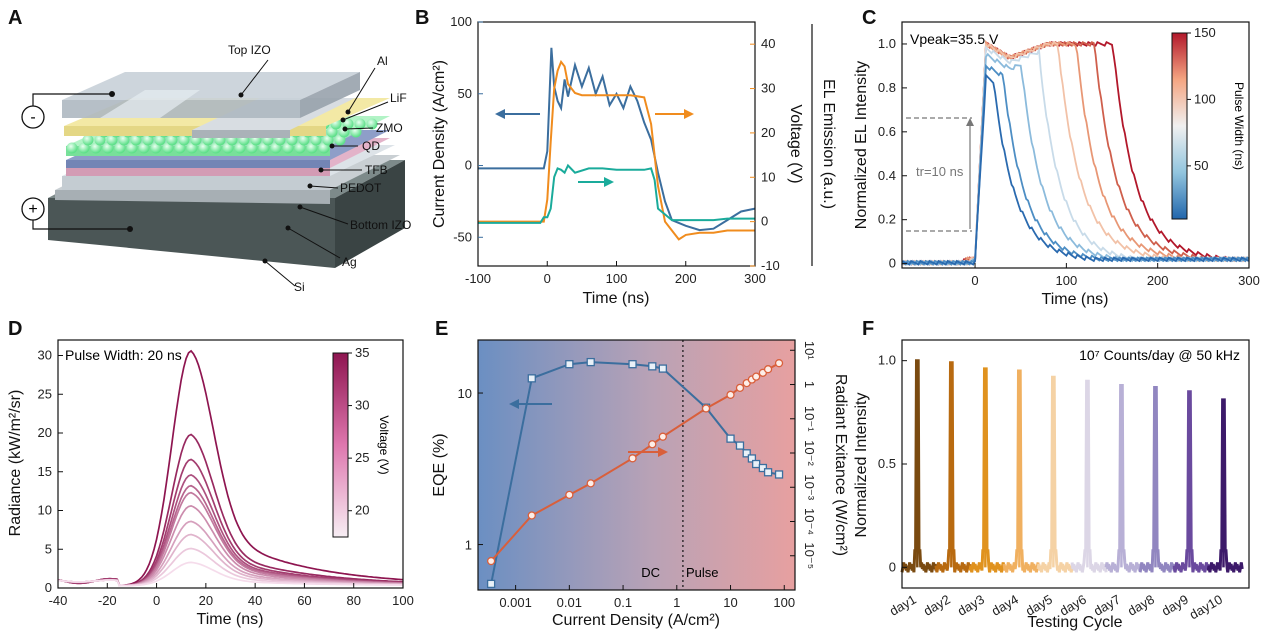 The image size is (1269, 636). Describe the element at coordinates (617, 139) in the screenshot. I see `panel-b-series-current` at that location.